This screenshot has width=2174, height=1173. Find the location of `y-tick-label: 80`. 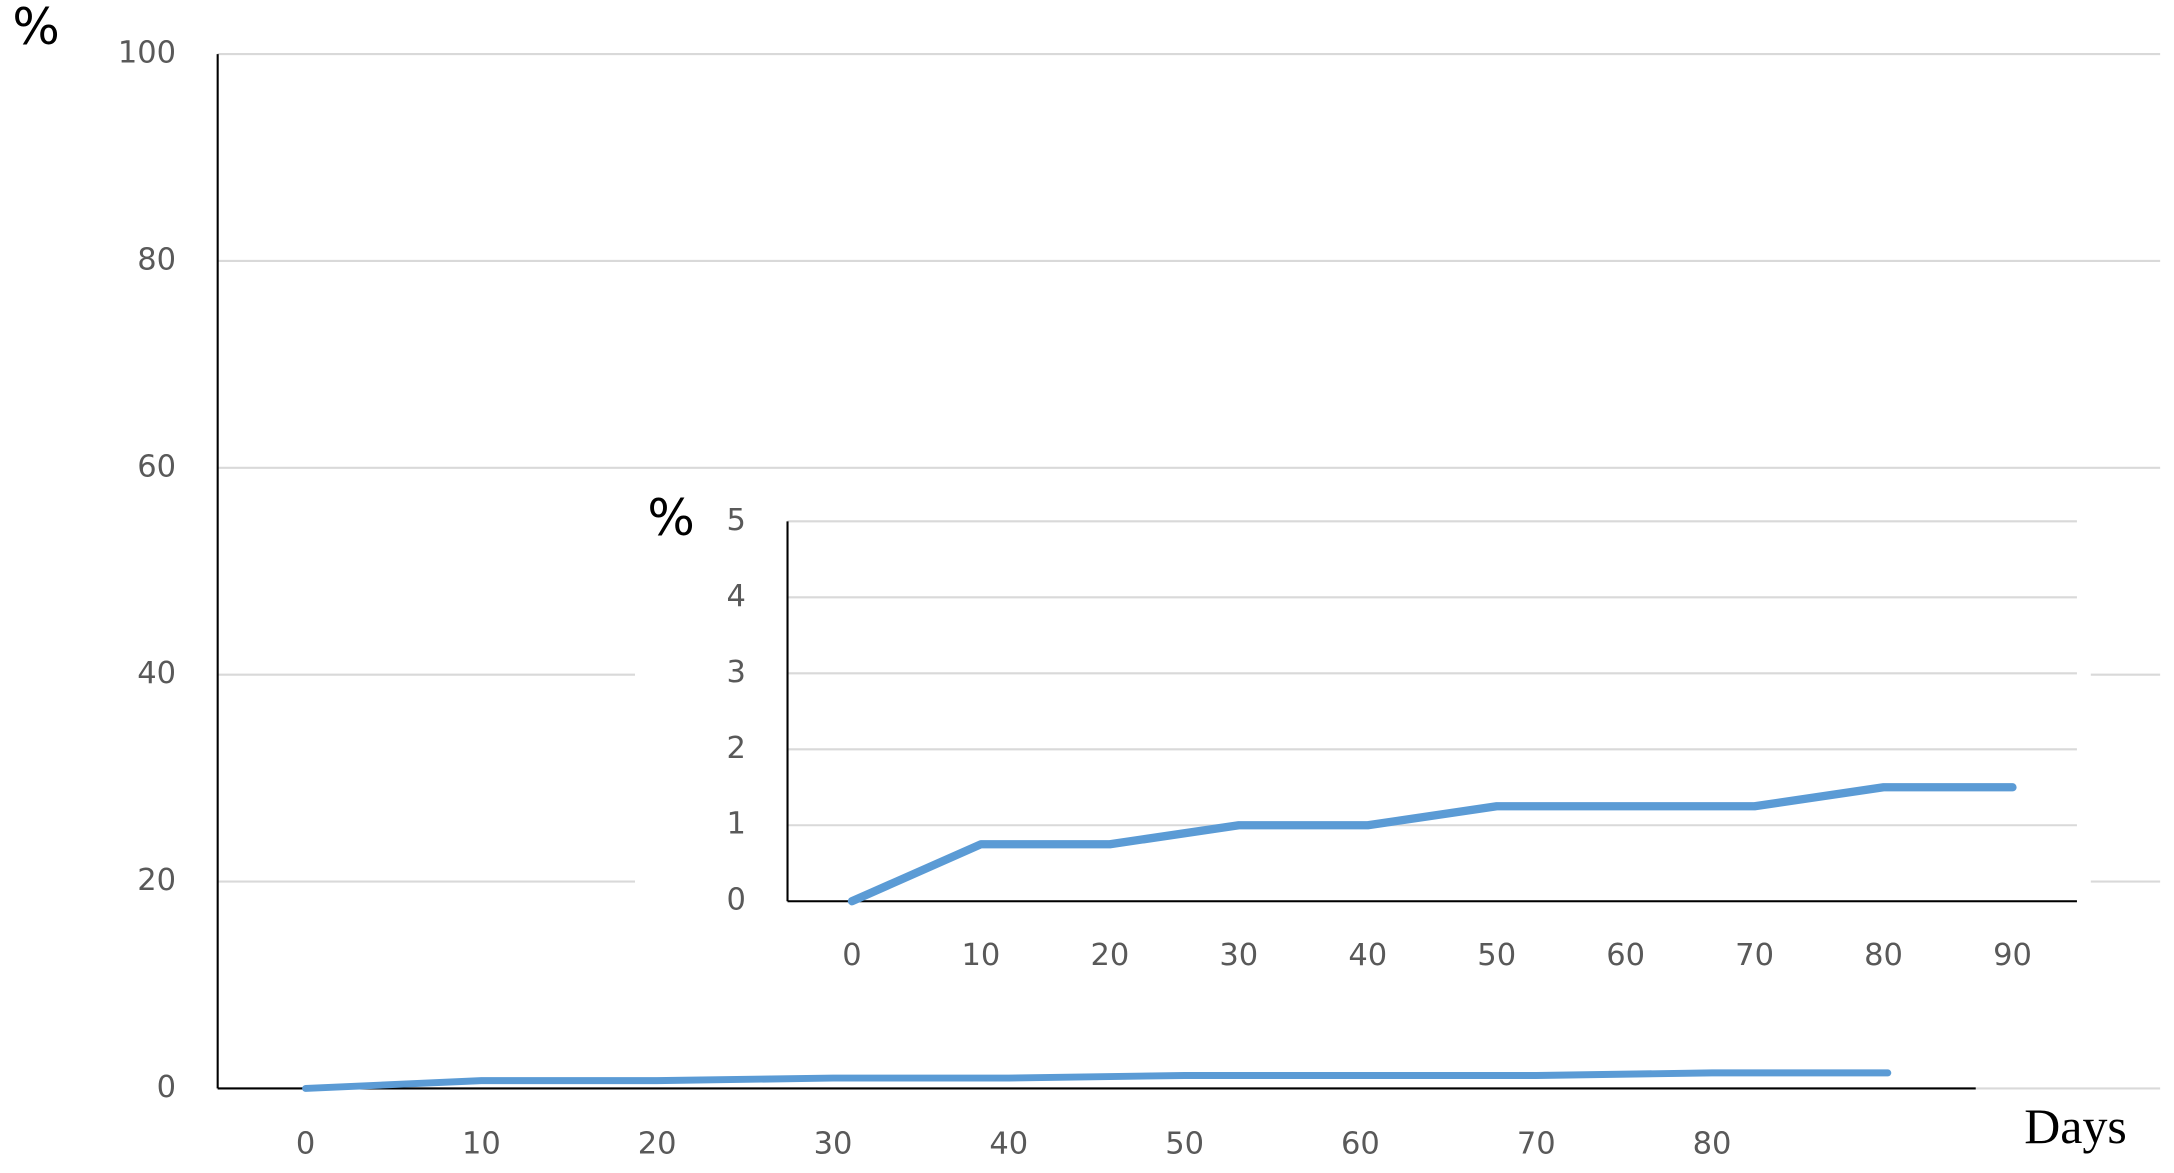

y-tick-label: 80 is located at coordinates (156, 259).